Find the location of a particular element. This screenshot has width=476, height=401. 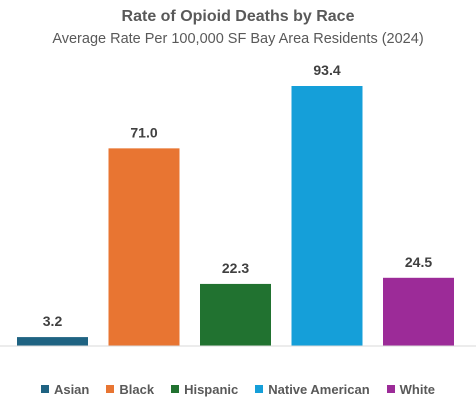

value-label-native-american: 93.4 is located at coordinates (326, 70).